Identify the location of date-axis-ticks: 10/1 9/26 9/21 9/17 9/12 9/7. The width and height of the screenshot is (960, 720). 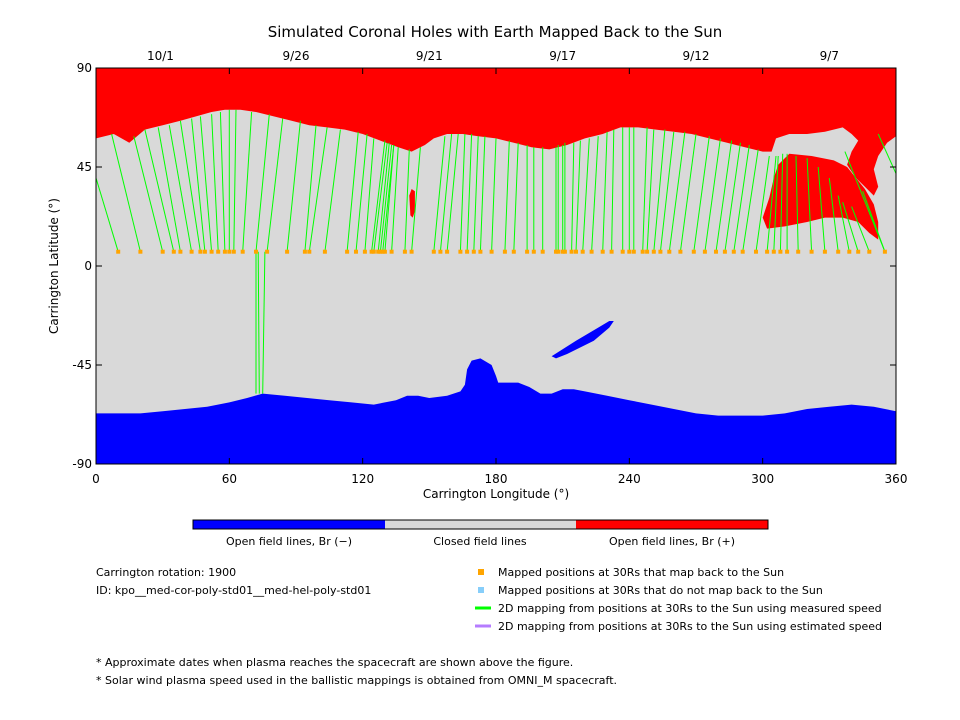
(493, 56).